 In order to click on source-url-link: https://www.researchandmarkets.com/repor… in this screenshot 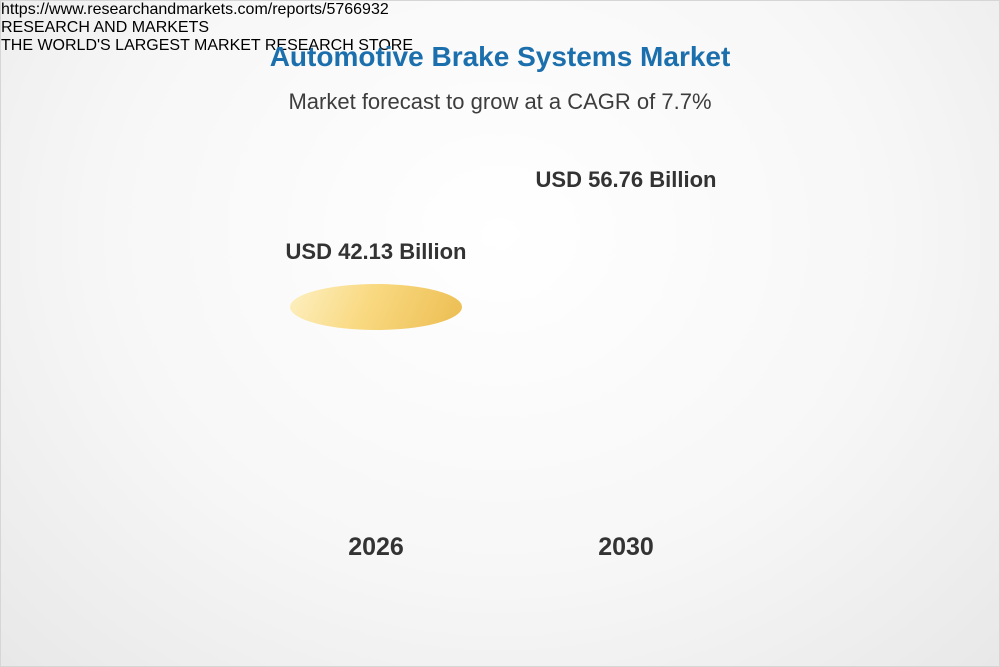, I will do `click(195, 9)`.